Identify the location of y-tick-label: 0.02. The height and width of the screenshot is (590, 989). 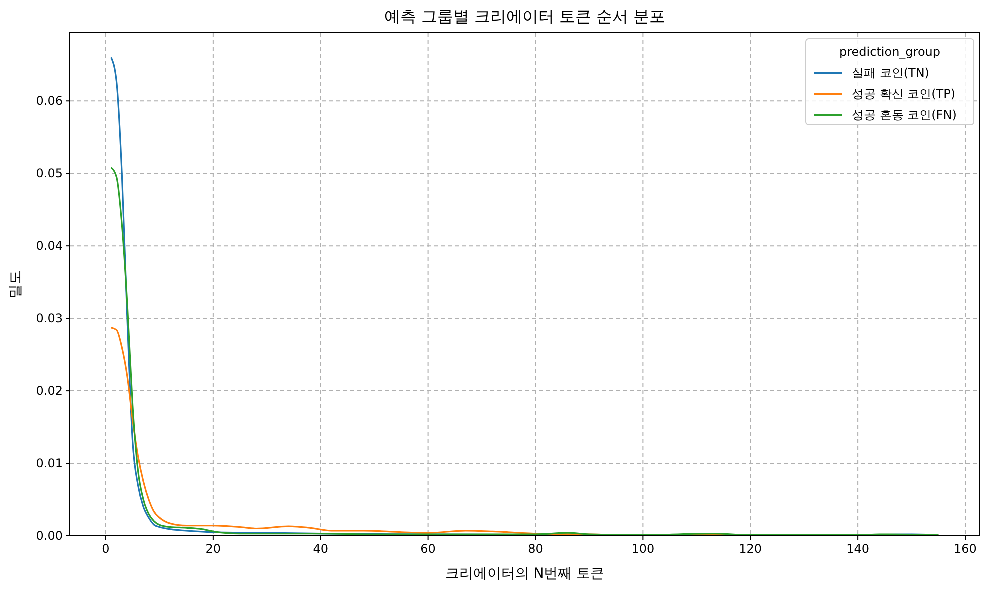
(49, 391).